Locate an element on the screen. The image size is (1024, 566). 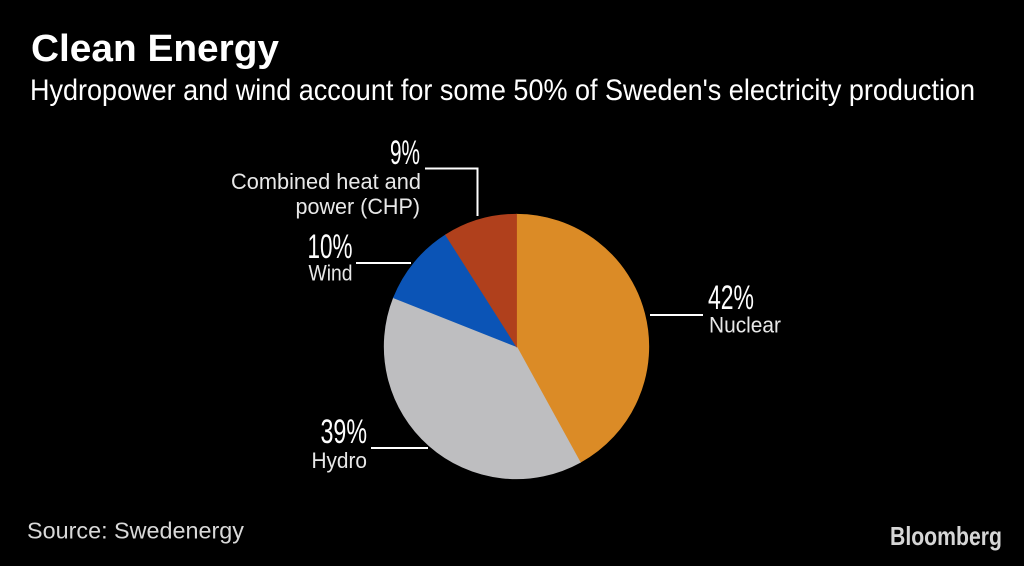
svg-text: Wind is located at coordinates (331, 273).